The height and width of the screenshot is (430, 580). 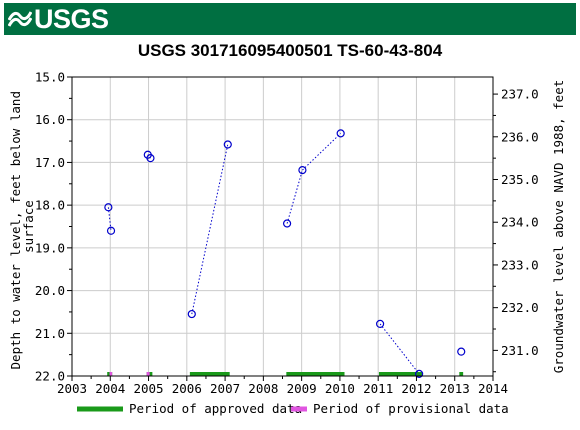 What do you see at coordinates (520, 307) in the screenshot?
I see `right-tick-label: 232.0` at bounding box center [520, 307].